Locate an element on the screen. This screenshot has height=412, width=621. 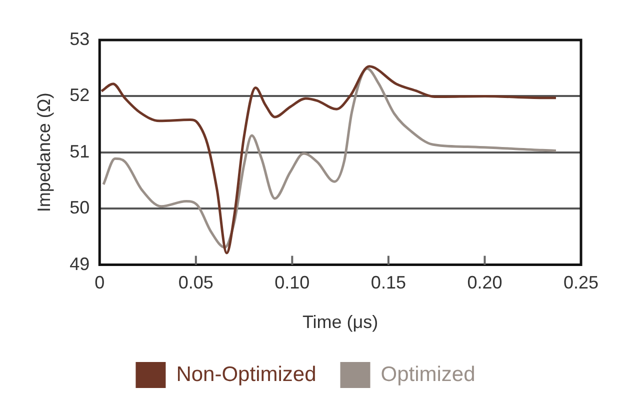
x-tick-label: 0.25 is located at coordinates (581, 282).